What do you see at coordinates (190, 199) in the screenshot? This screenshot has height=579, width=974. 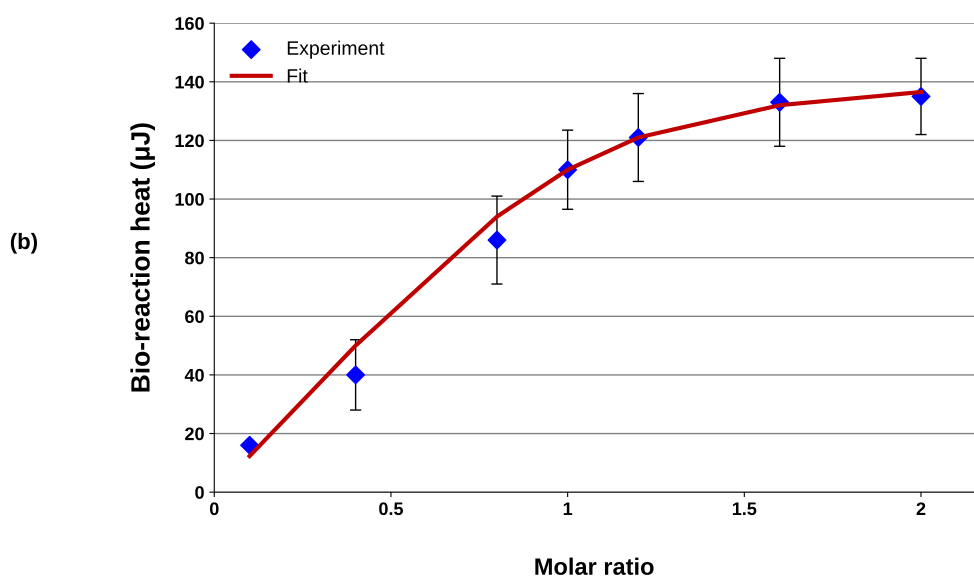 I see `y-tick-label: 100` at bounding box center [190, 199].